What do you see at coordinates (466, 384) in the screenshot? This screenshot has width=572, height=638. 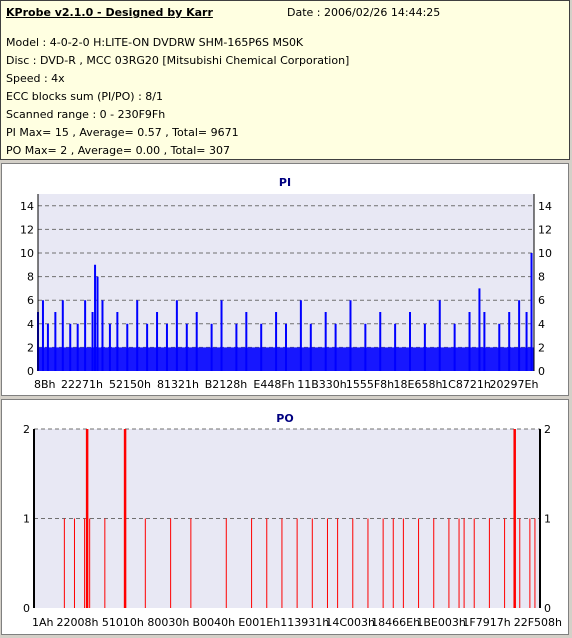 I see `x-tick-label: 1C8721h` at bounding box center [466, 384].